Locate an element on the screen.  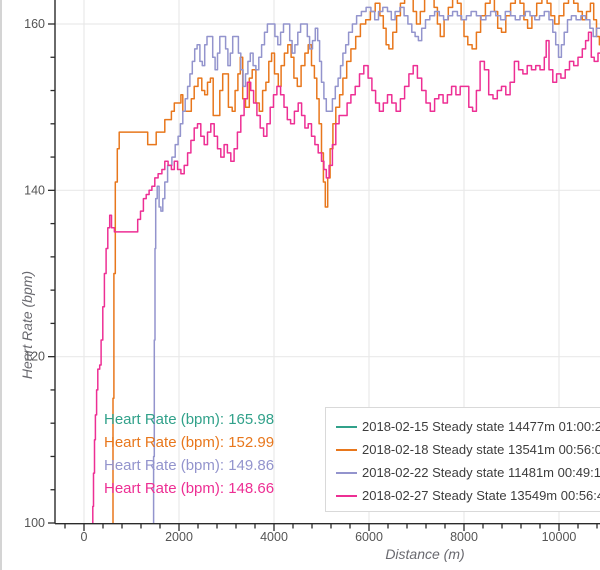
legend-item: 2018-02-22 Steady state 11481m 00:49:1 is located at coordinates (468, 472).